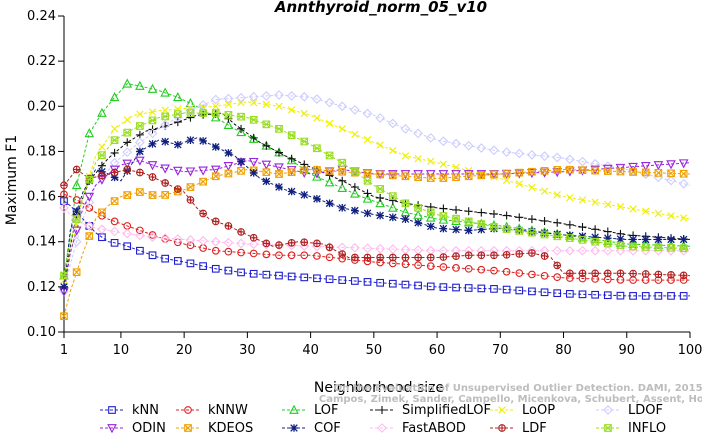 This screenshot has width=702, height=434. Describe the element at coordinates (534, 427) in the screenshot. I see `legend-label: LDF` at that location.